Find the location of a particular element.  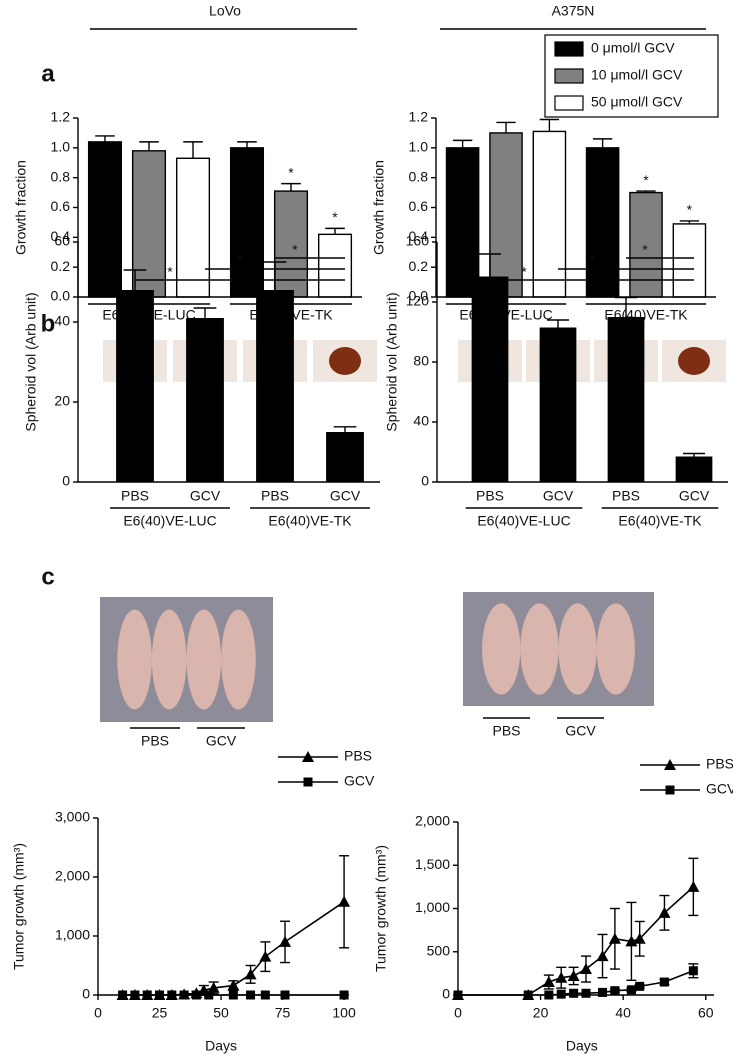

y-tick-label: 0.4 is located at coordinates (419, 236).